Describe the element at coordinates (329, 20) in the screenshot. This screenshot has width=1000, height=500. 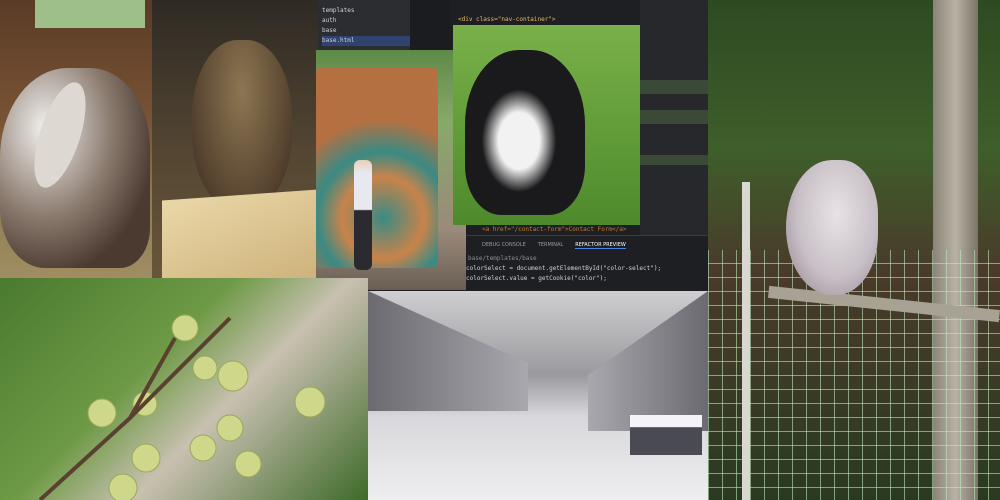
I see `explorer-item: auth` at that location.